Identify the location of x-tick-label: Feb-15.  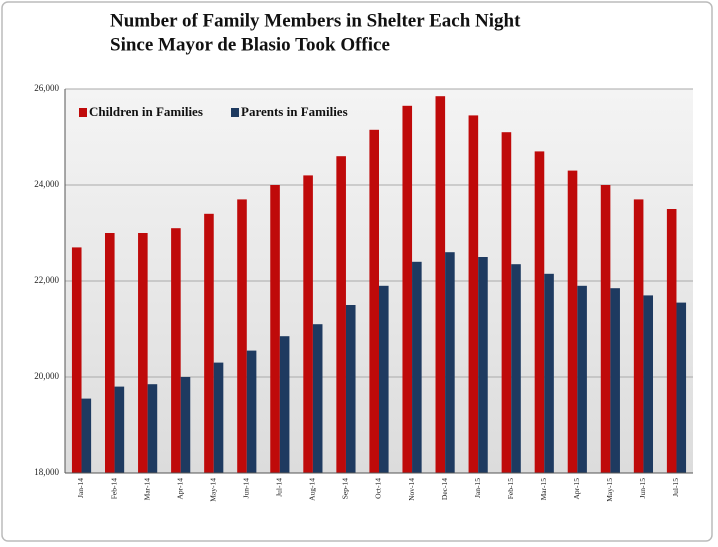
(510, 488).